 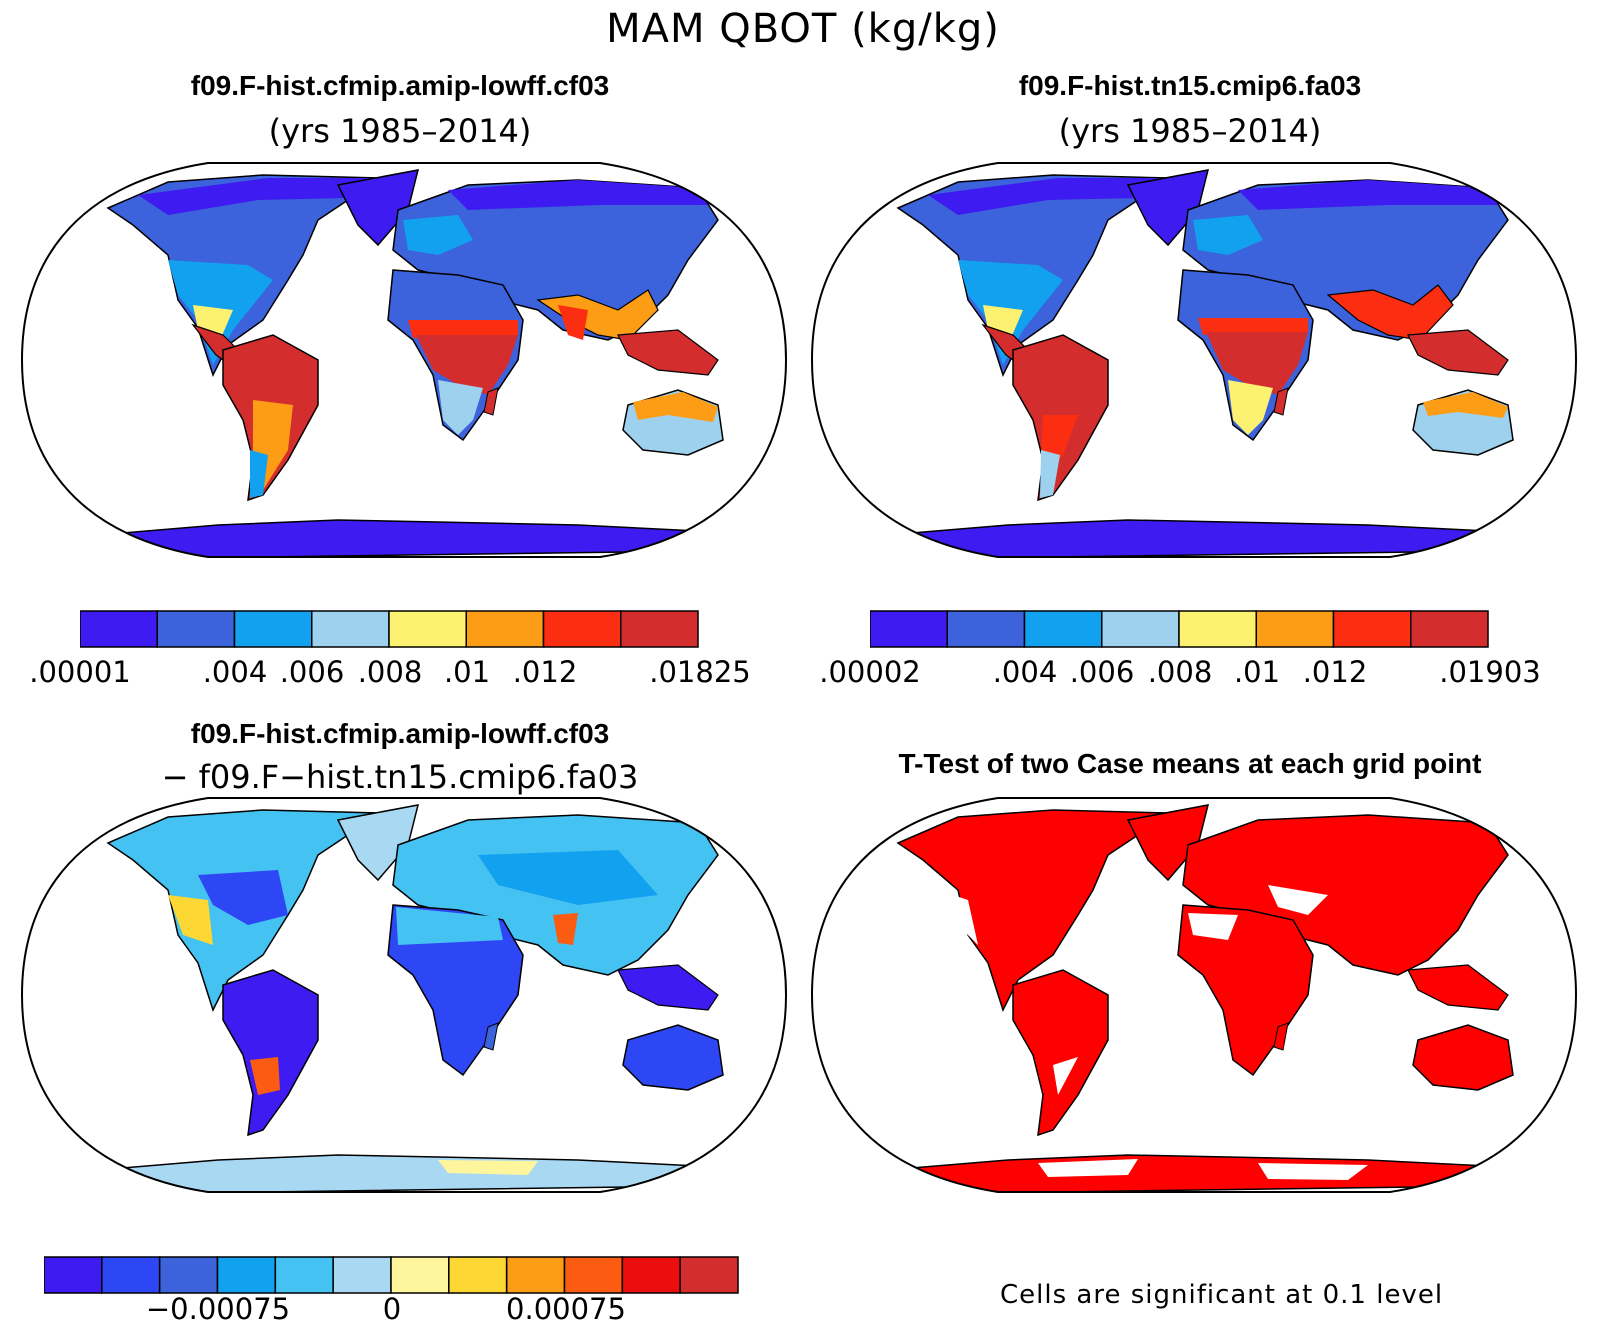 What do you see at coordinates (1298, 900) in the screenshot?
I see `eurasia-nonsig` at bounding box center [1298, 900].